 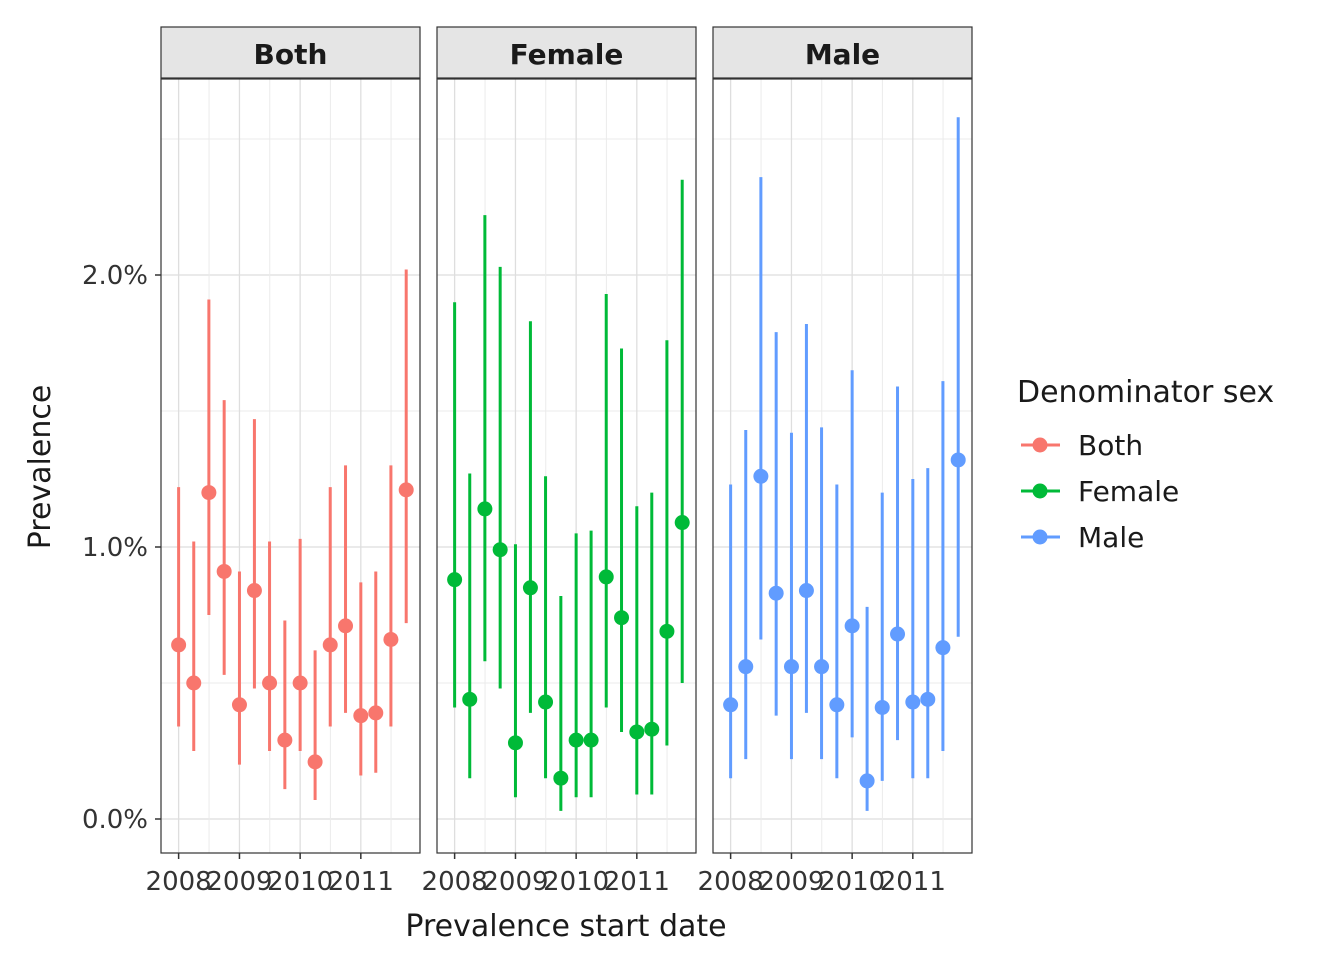 I want to click on facet-strip-label: Both, so click(x=291, y=54).